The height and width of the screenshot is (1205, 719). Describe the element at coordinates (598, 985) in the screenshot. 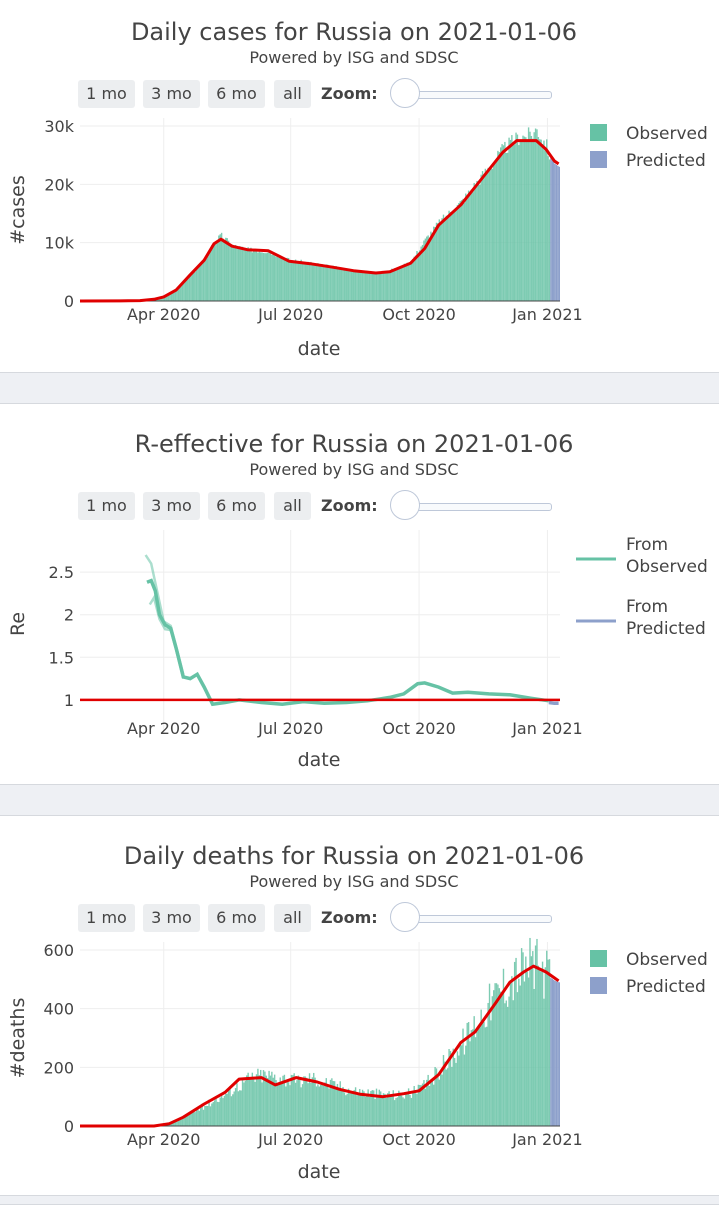

I see `legend-predicted-swatch` at that location.